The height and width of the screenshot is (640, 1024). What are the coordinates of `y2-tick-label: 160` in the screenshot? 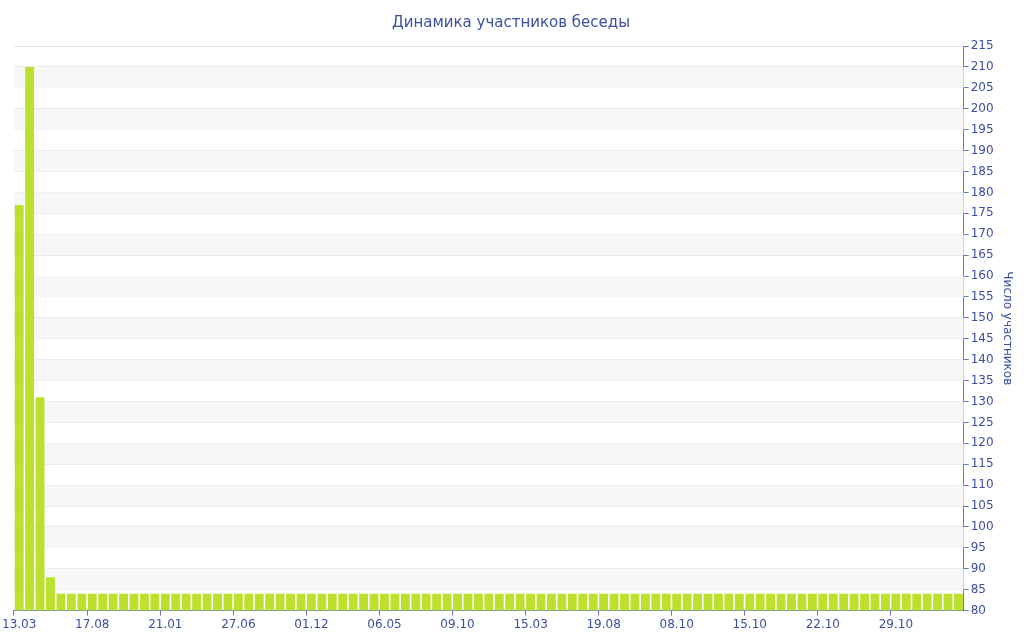 It's located at (982, 275).